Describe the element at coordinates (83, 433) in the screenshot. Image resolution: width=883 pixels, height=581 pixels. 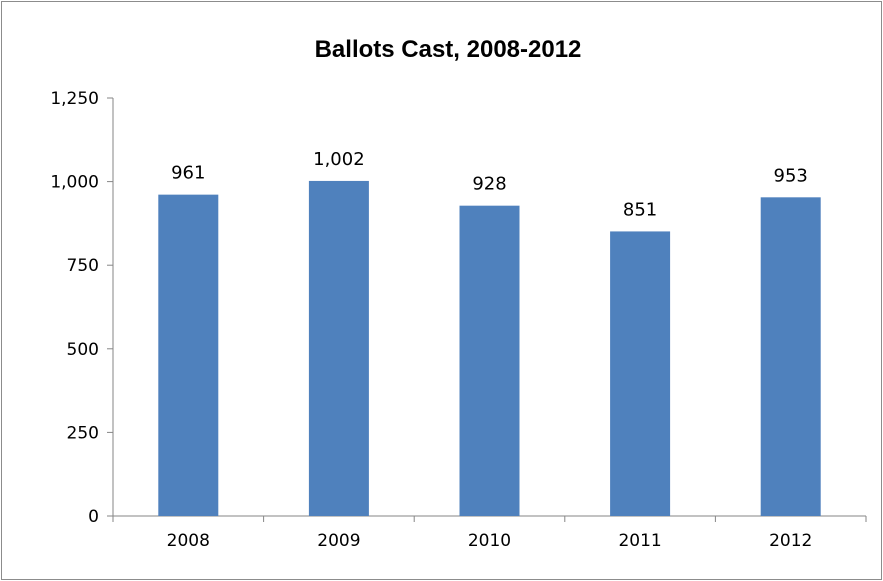
I see `y-tick-label: 250` at that location.